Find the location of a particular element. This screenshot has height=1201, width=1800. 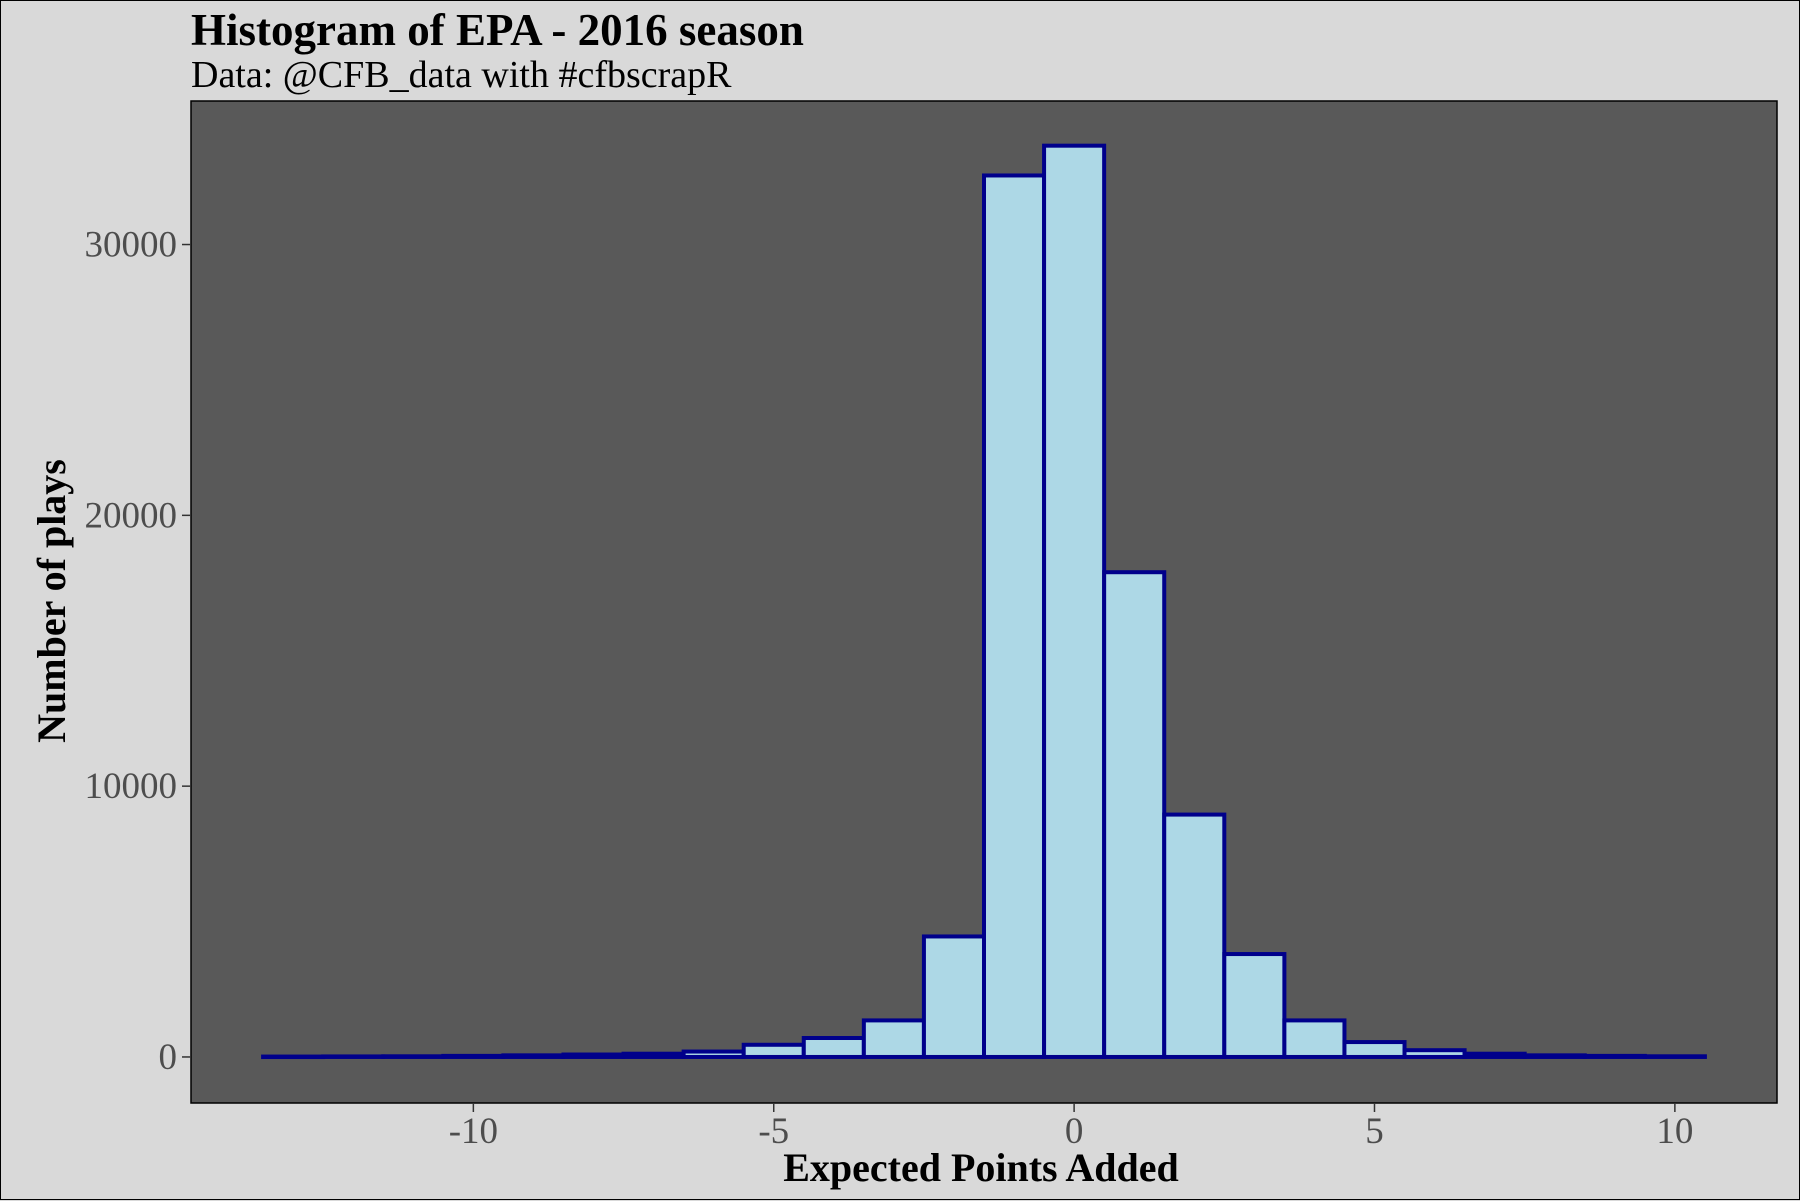

x-axis-label: Expected Points Added is located at coordinates (981, 1167).